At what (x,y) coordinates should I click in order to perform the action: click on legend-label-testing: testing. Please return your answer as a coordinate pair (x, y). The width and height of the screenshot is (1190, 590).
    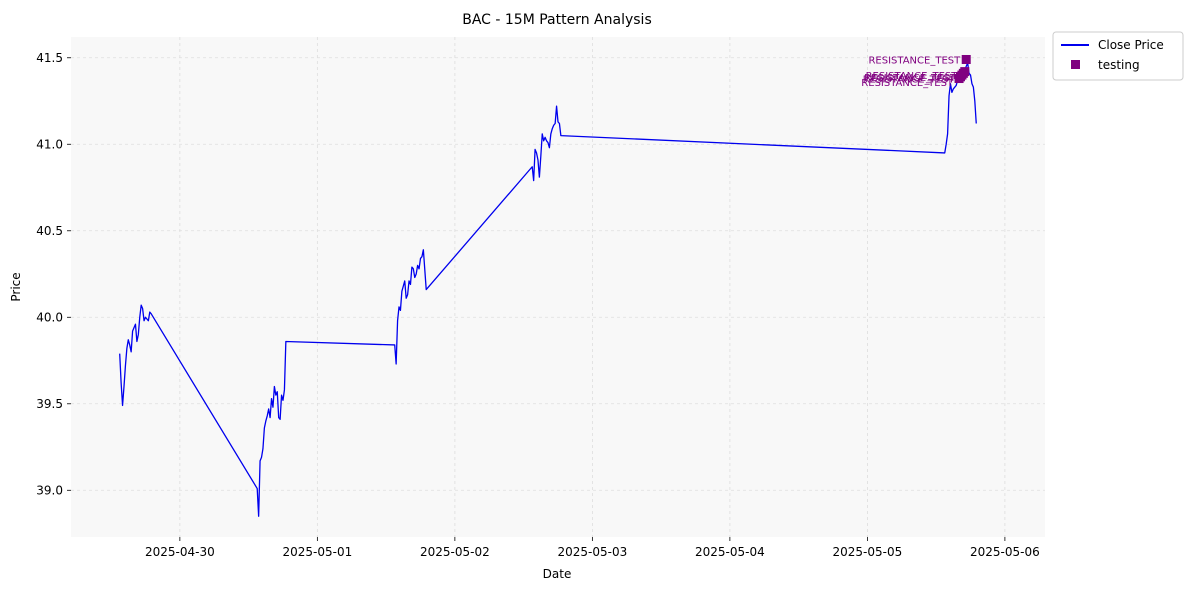
    Looking at the image, I should click on (1119, 65).